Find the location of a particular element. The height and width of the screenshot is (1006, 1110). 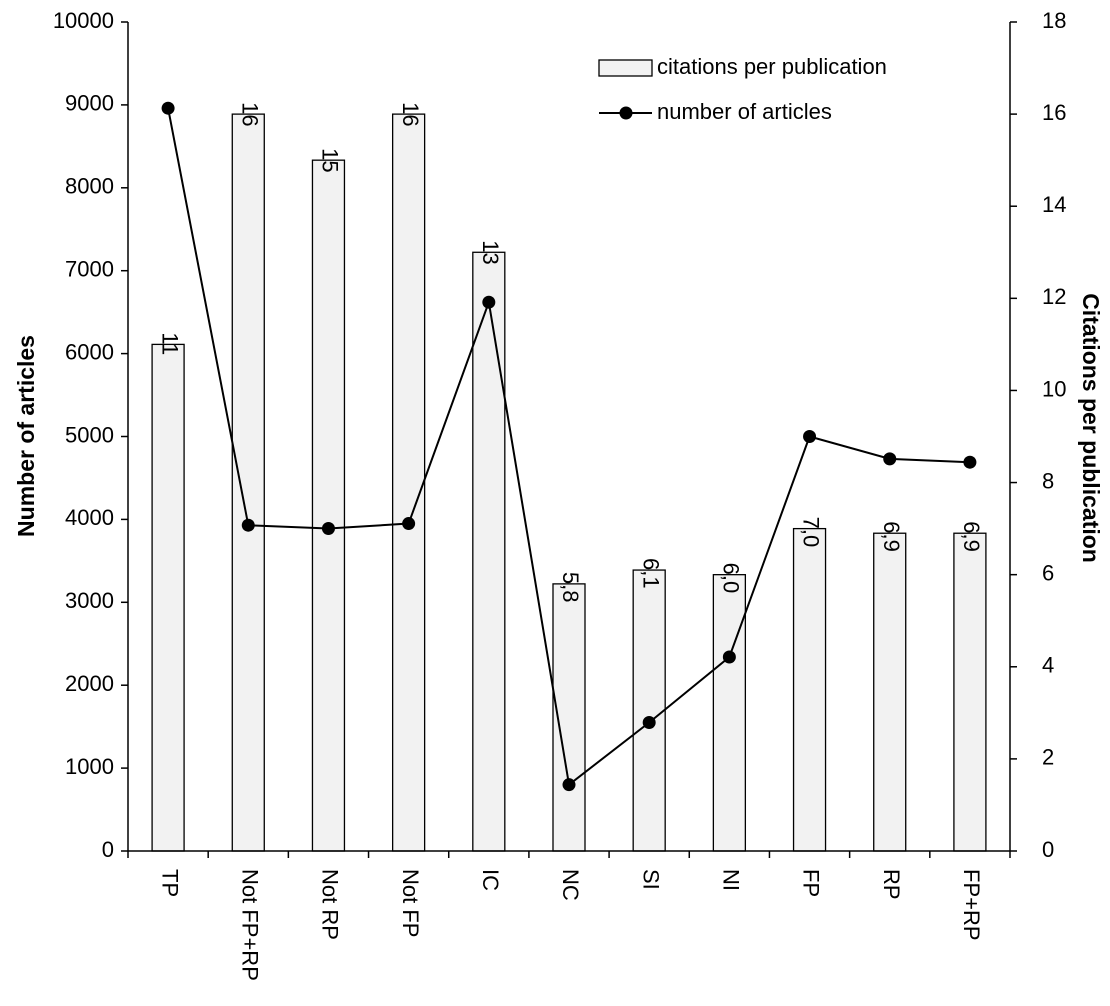

x-tick-label: NC is located at coordinates (570, 885).